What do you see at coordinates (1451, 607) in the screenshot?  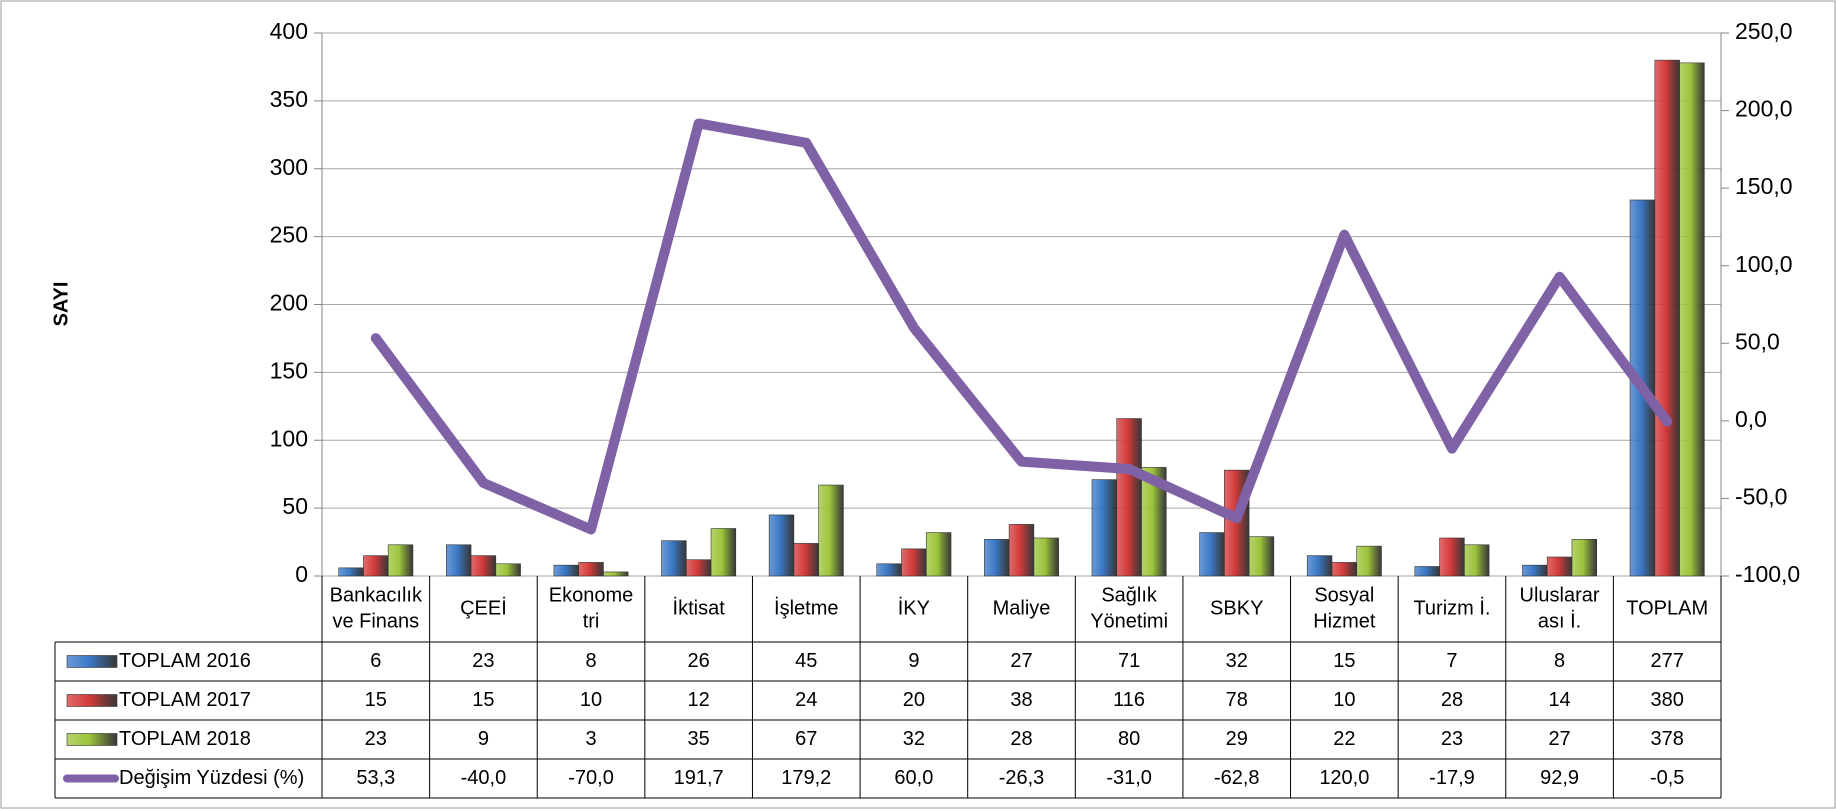 I see `x-tick-label: Turizm İ.` at bounding box center [1451, 607].